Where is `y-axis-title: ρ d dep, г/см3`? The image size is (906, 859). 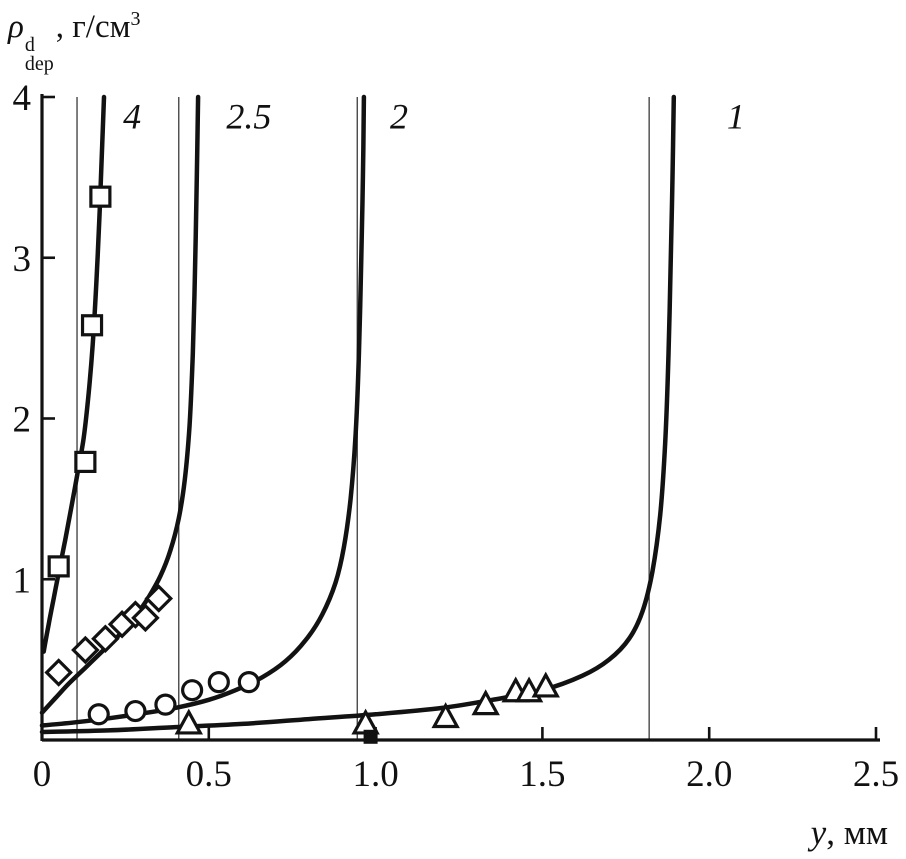
y-axis-title: ρ d dep, г/см3 is located at coordinates (74, 41).